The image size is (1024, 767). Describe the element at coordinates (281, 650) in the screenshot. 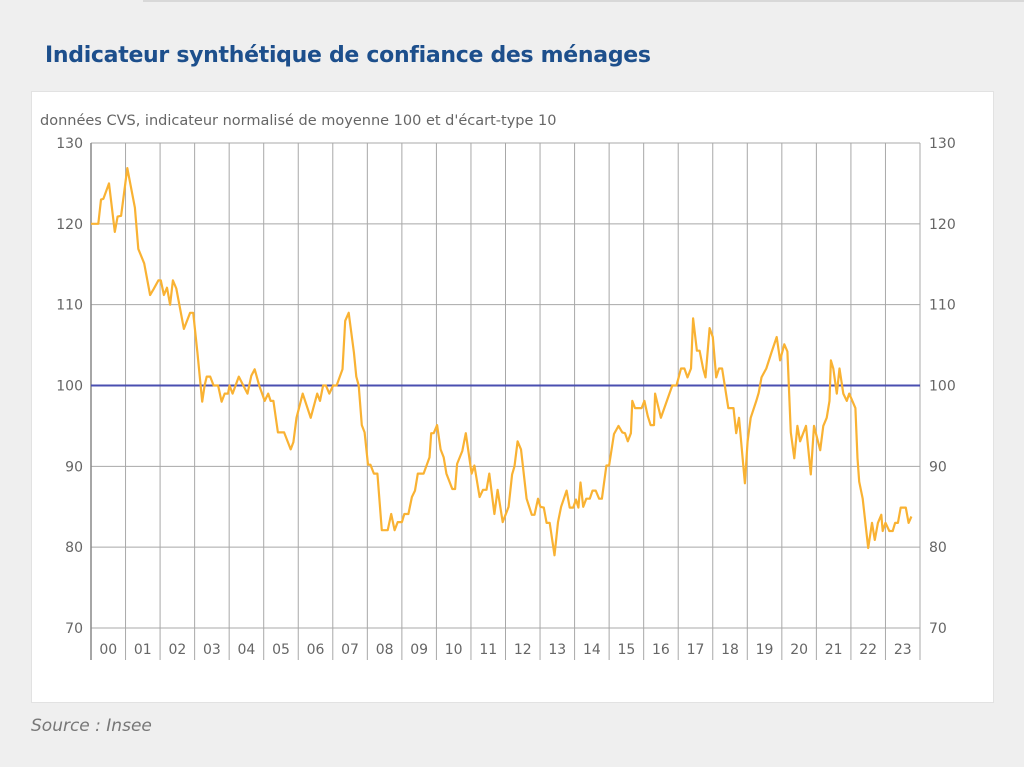

I see `x-tick-label: 05` at that location.